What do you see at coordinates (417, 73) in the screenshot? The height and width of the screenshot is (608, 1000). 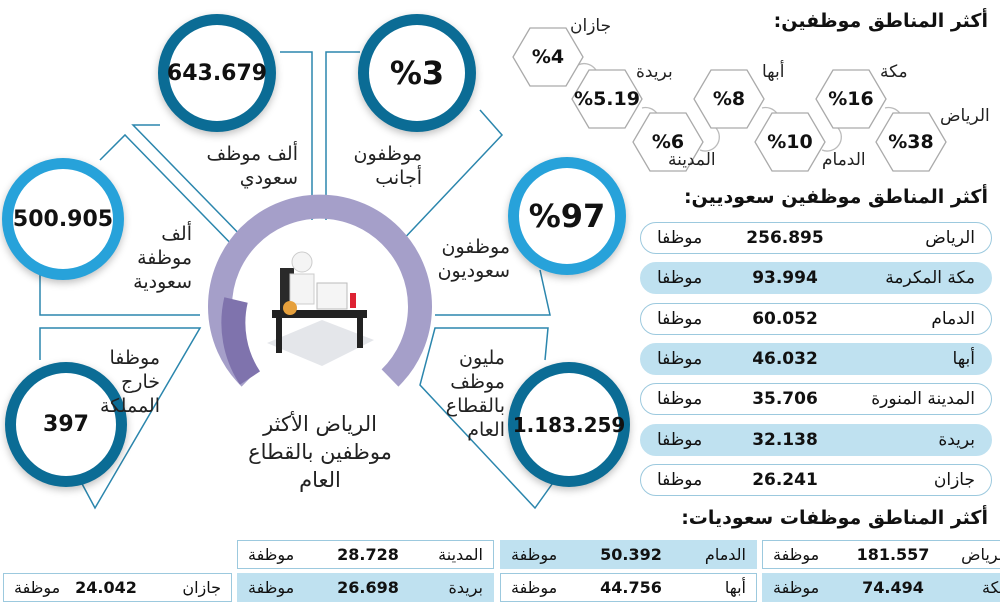 I see `foreign-pct: %3` at bounding box center [417, 73].